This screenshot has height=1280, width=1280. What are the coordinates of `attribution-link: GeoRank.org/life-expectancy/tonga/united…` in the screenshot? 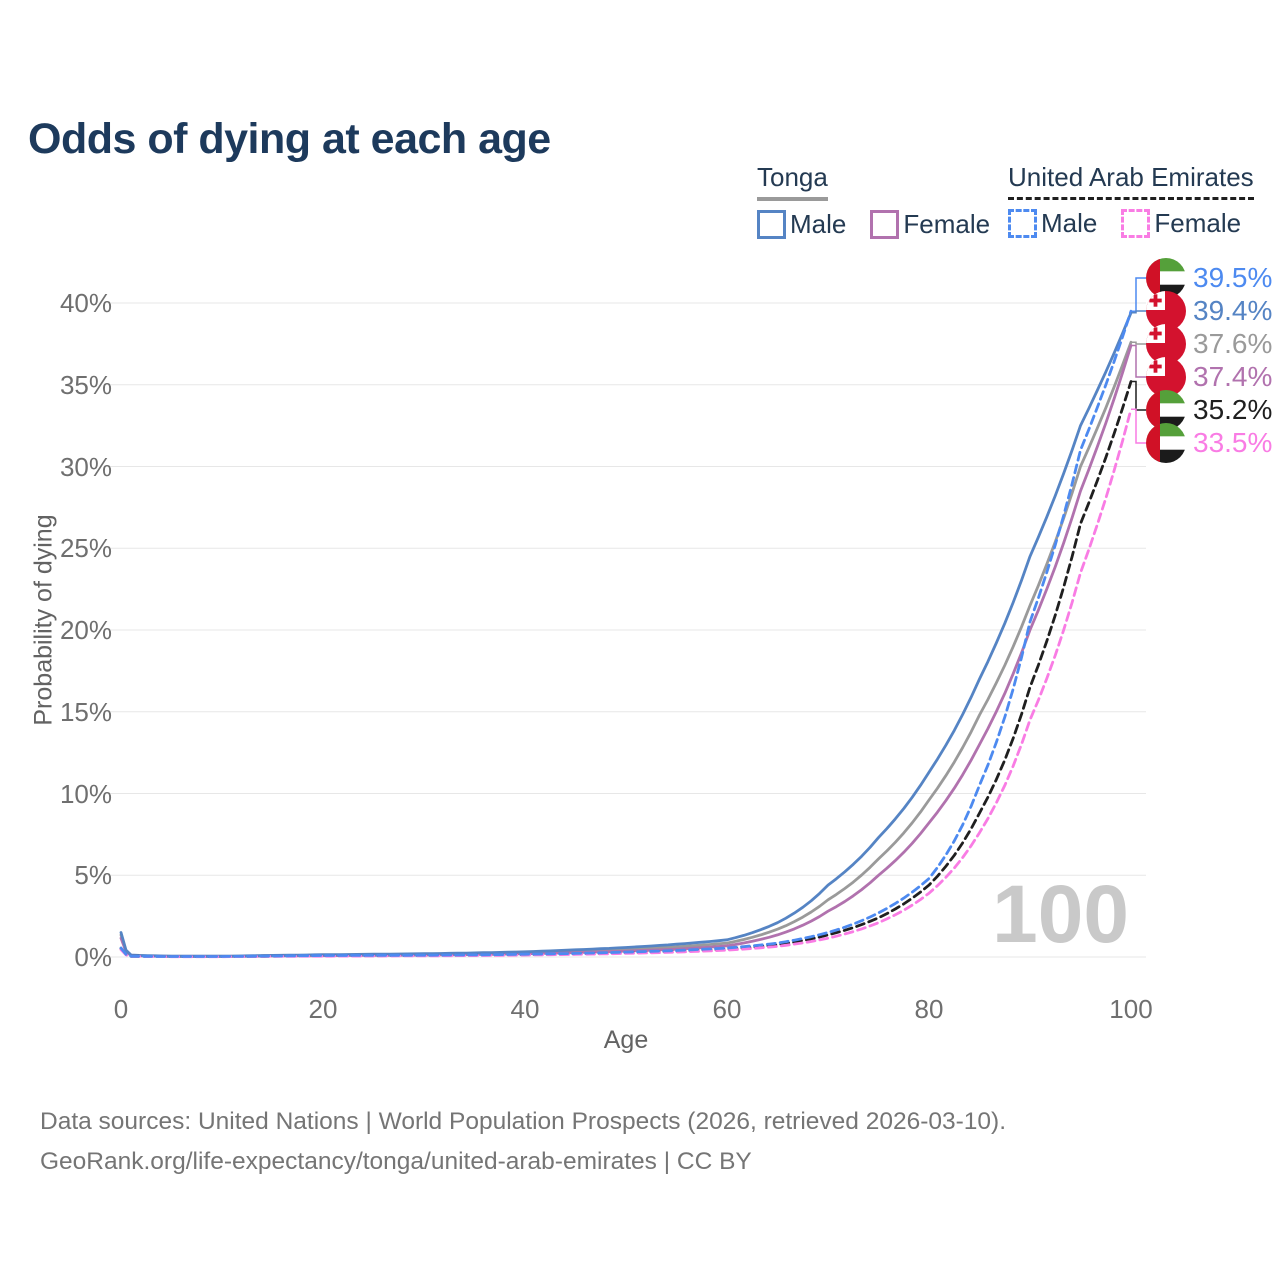 It's located at (396, 1161).